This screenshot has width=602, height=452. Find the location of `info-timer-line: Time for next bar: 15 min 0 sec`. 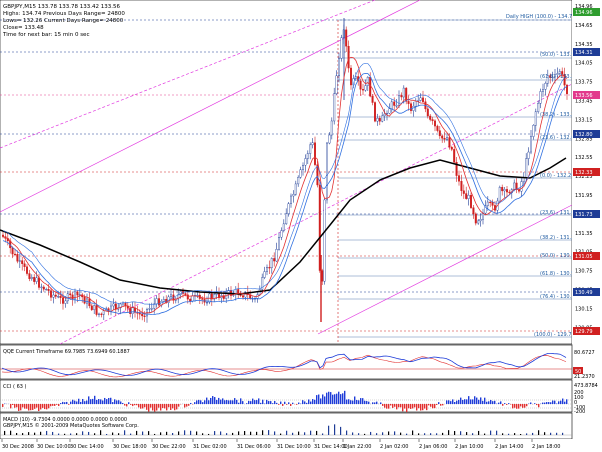

info-timer-line: Time for next bar: 15 min 0 sec is located at coordinates (45, 35).